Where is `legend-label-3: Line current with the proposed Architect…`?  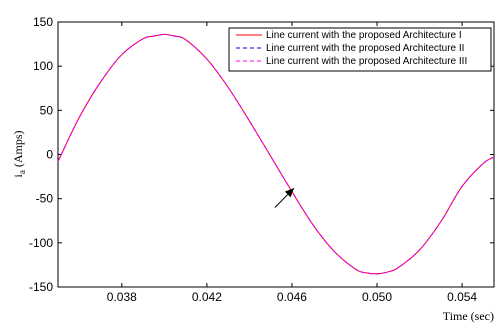
legend-label-3: Line current with the proposed Architect… is located at coordinates (366, 61).